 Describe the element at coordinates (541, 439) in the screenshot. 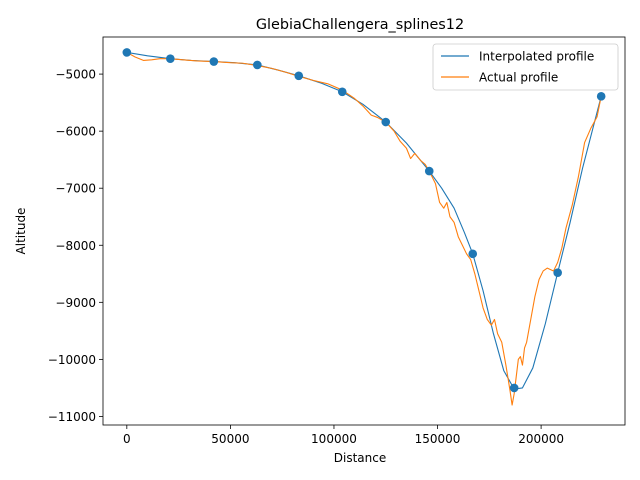

I see `x-tick-label: 200000` at that location.